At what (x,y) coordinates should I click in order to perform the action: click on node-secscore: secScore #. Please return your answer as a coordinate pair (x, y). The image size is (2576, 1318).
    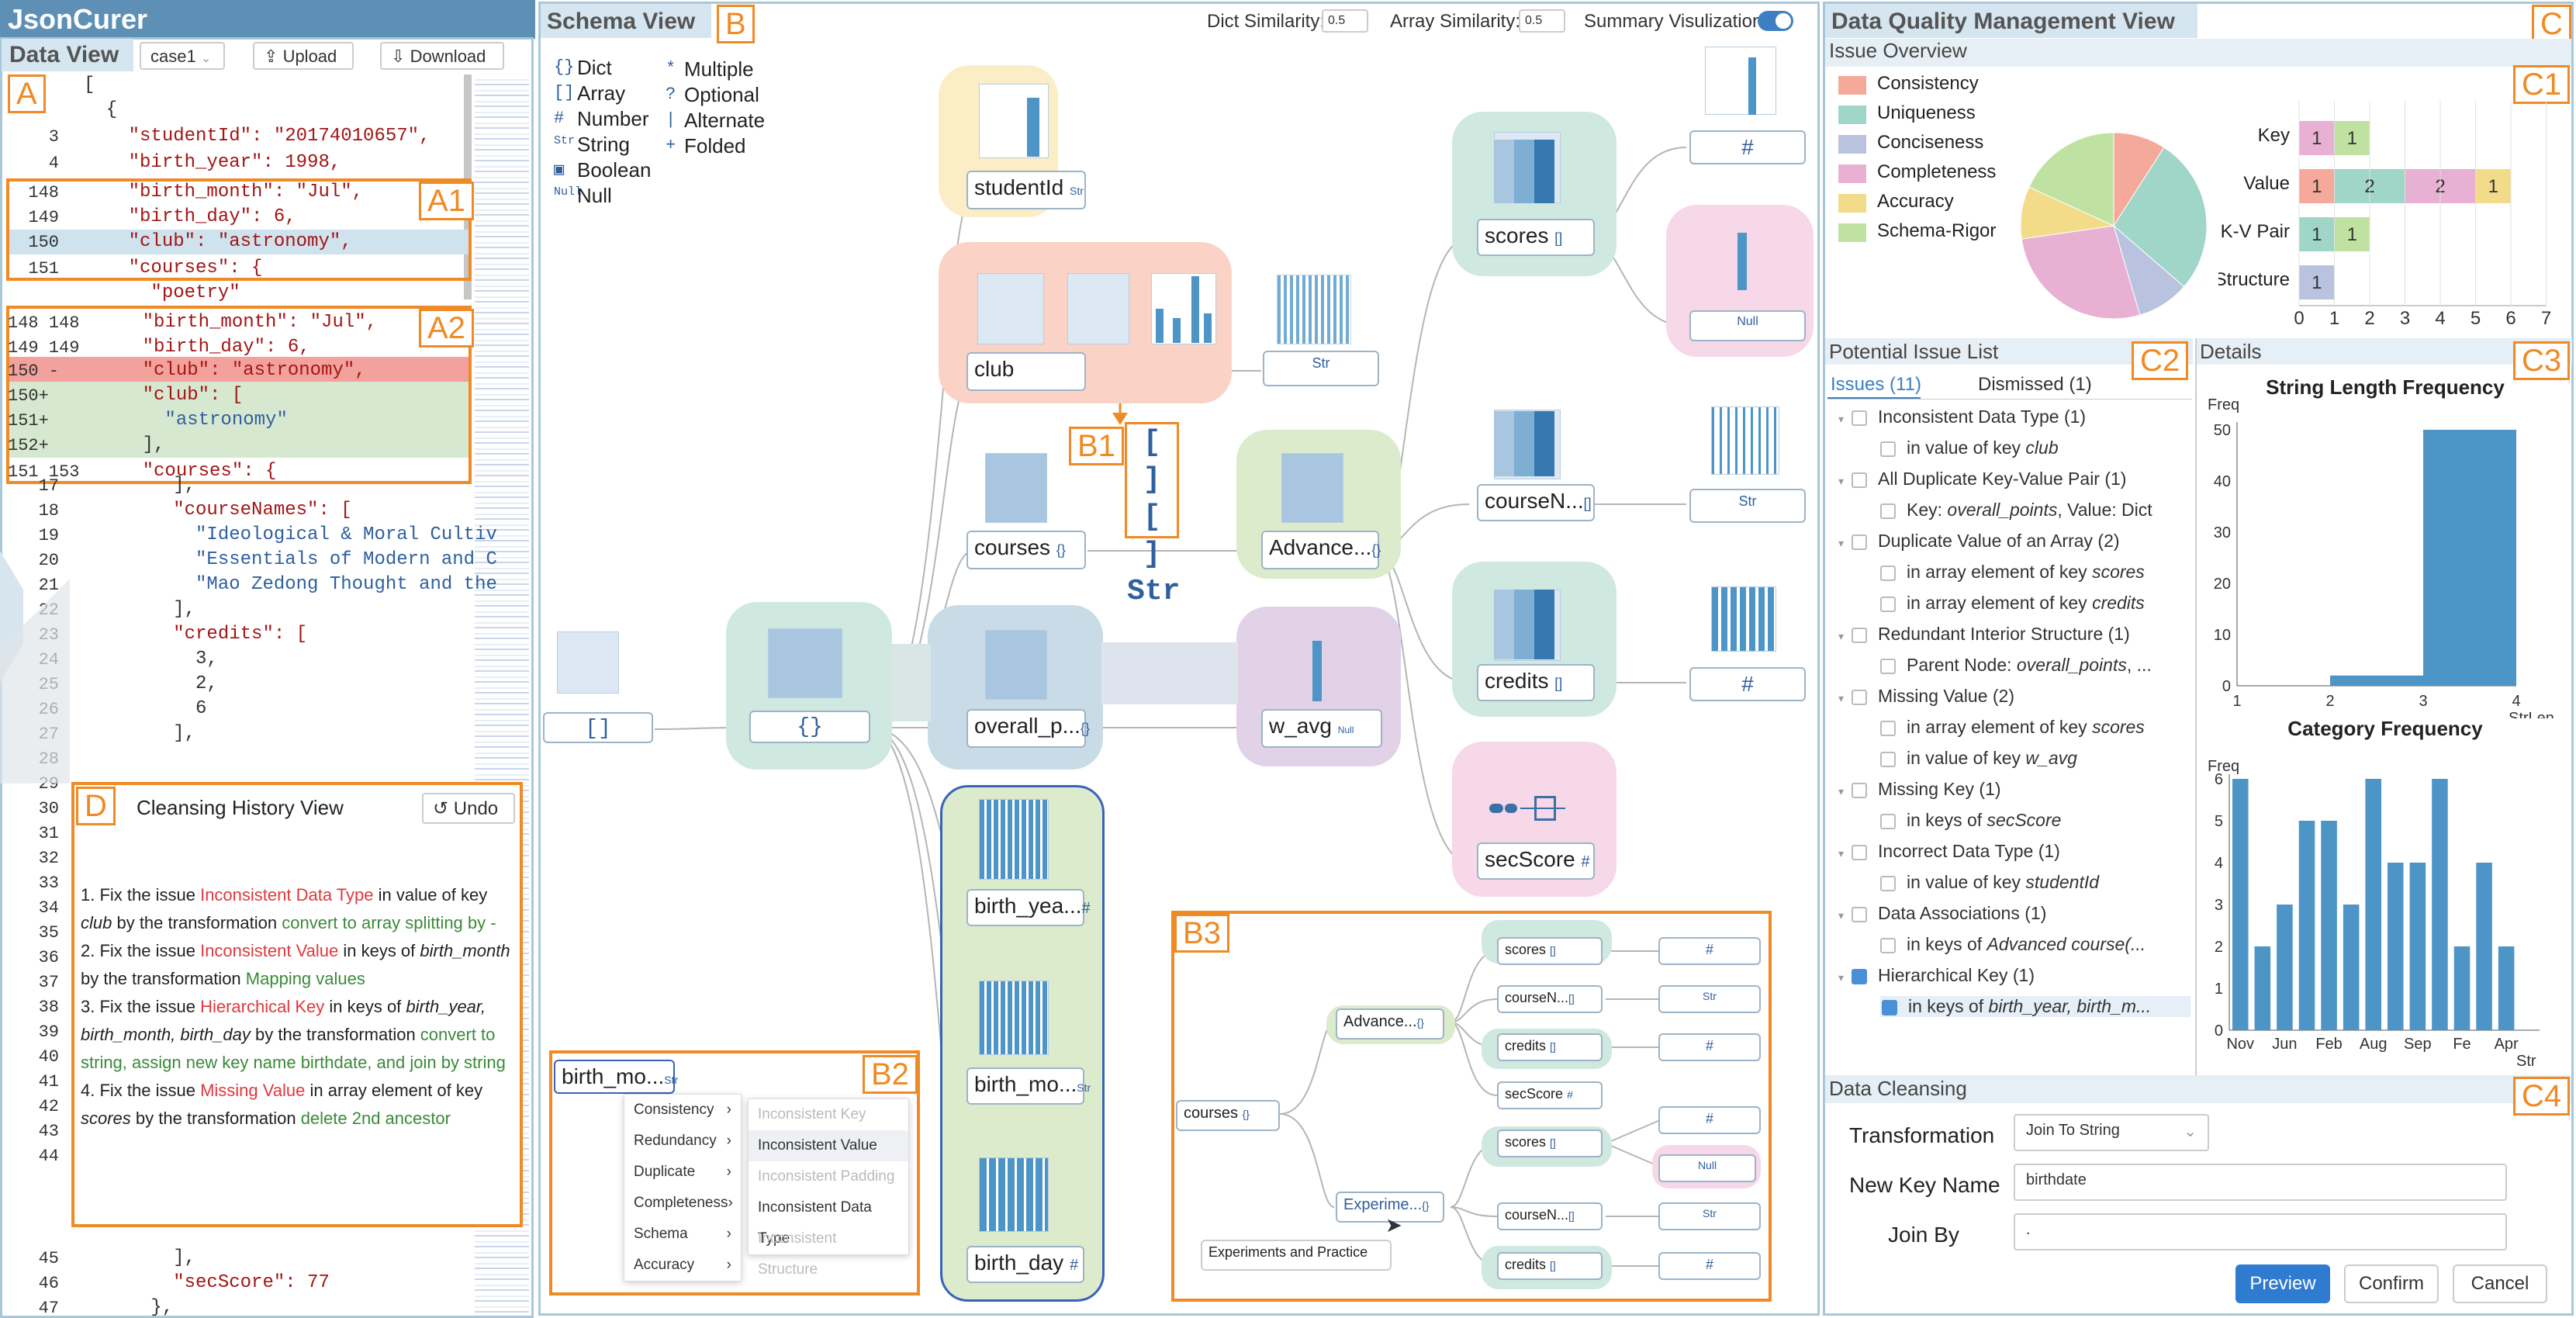
    Looking at the image, I should click on (1536, 861).